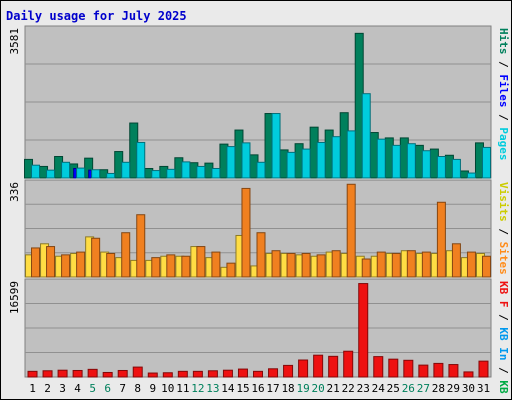 Image resolution: width=512 pixels, height=400 pixels. I want to click on x-tick-label: 10, so click(167, 388).